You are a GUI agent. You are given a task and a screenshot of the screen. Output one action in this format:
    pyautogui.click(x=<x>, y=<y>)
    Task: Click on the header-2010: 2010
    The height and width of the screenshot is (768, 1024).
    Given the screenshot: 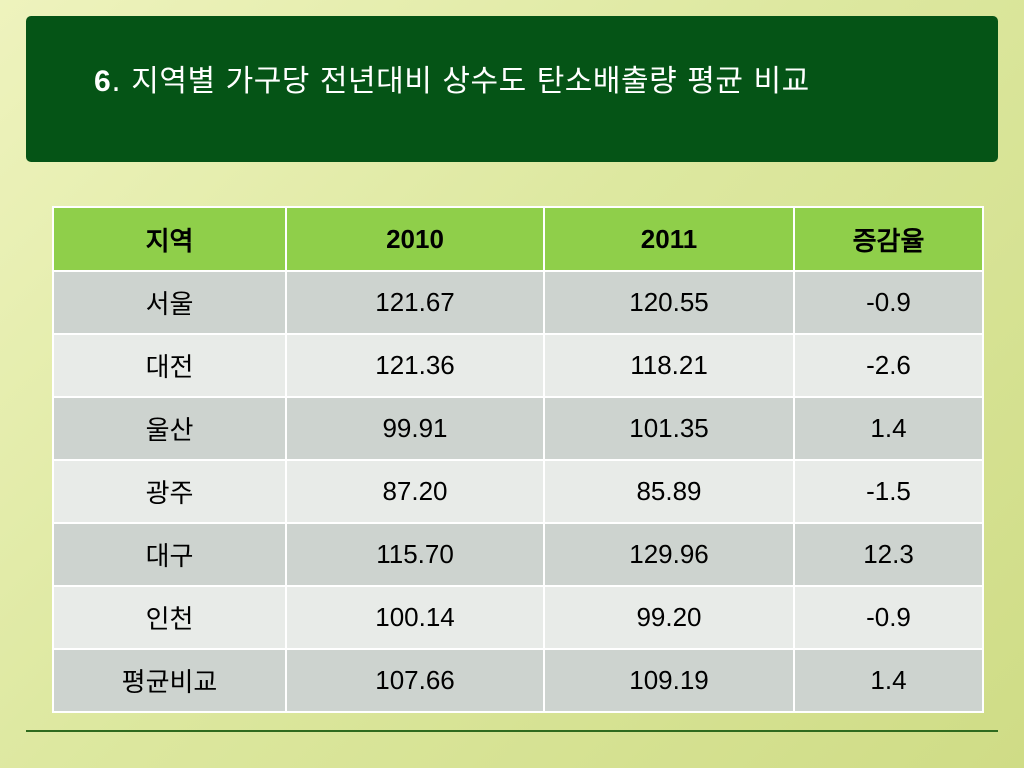 What is the action you would take?
    pyautogui.click(x=415, y=239)
    